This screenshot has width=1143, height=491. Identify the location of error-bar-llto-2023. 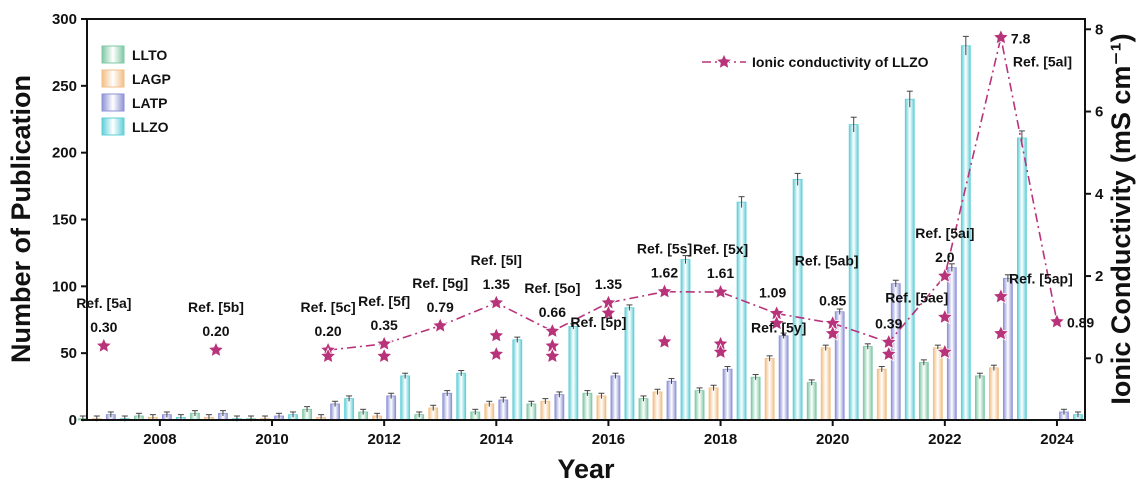
(979, 375).